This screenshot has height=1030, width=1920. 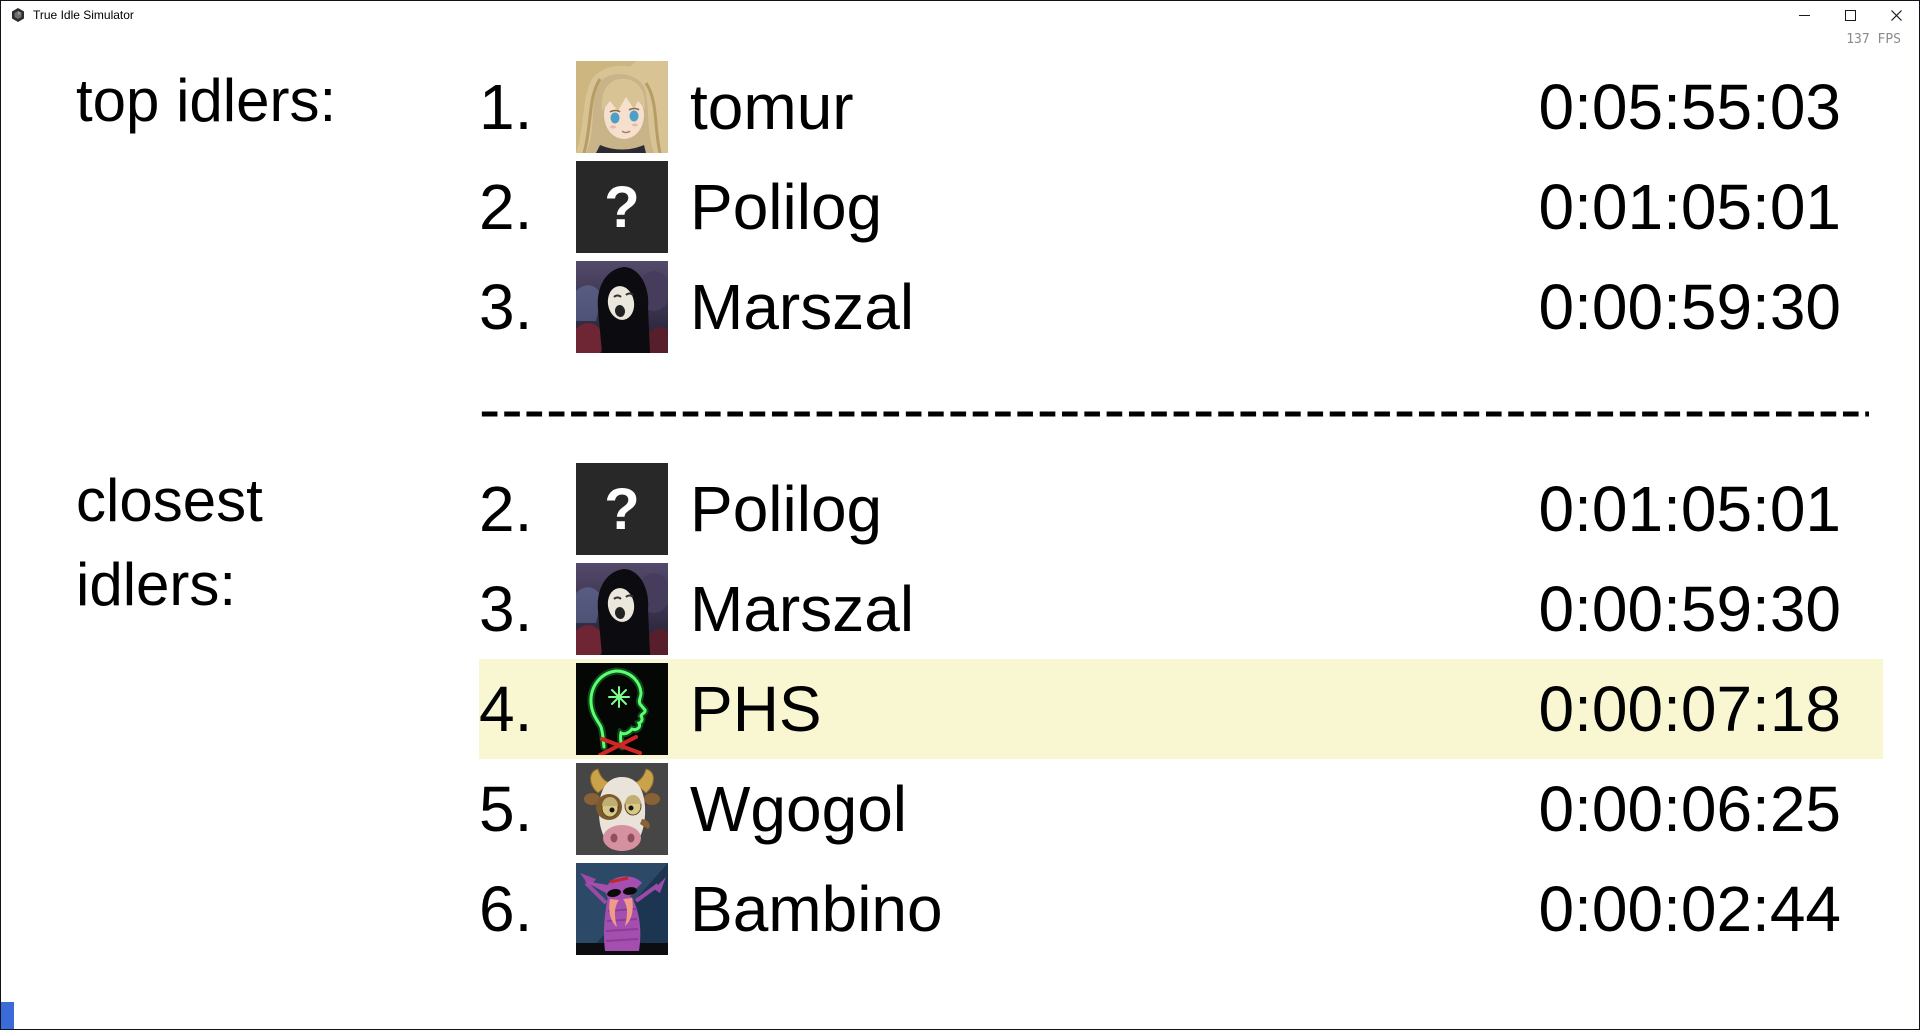 I want to click on close-icon, so click(x=1896, y=15).